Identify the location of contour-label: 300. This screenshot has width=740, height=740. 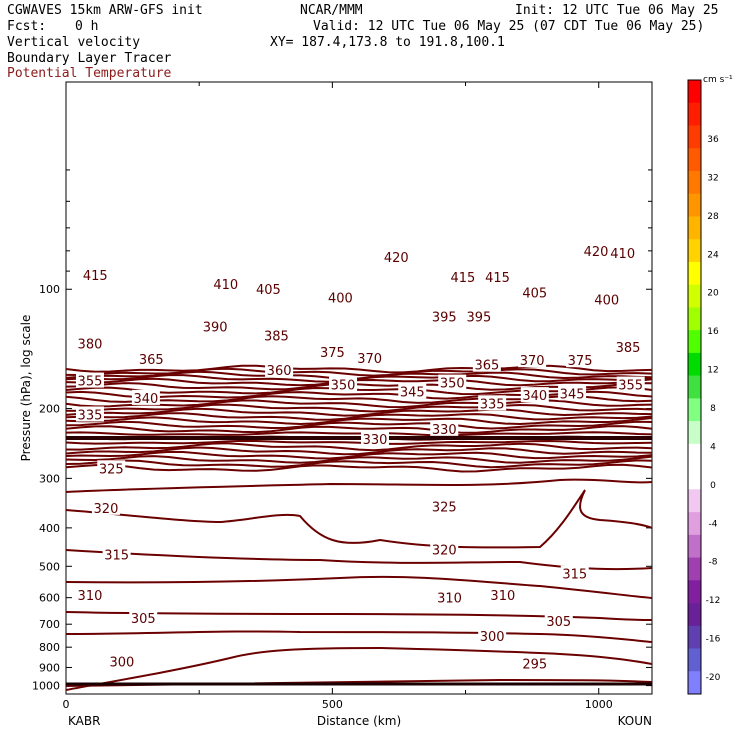
(122, 663).